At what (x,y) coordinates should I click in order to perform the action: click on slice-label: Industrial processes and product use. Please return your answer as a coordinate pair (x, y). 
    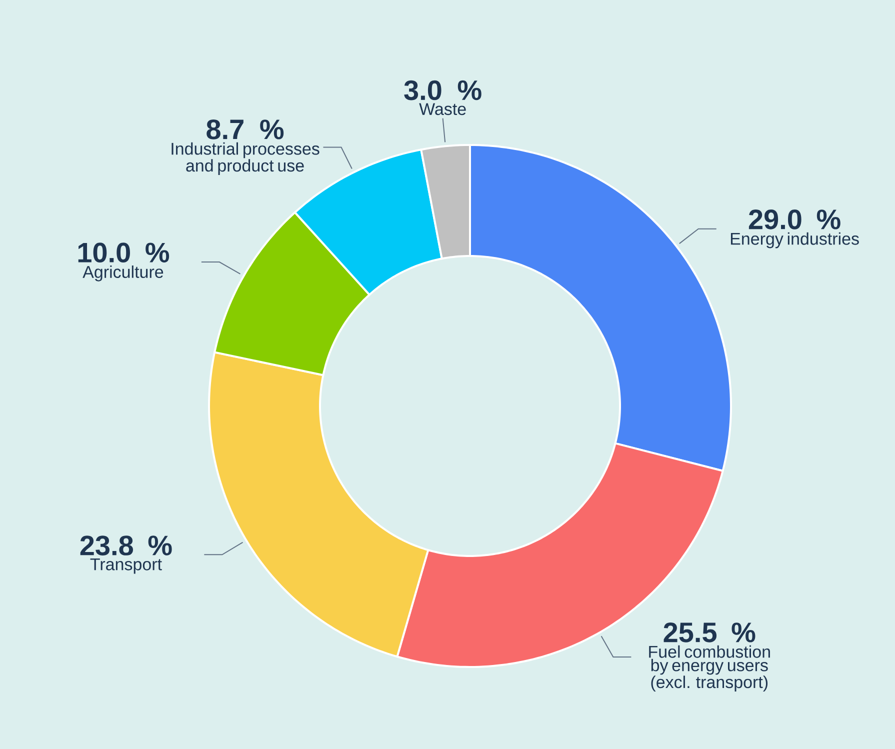
    Looking at the image, I should click on (246, 159).